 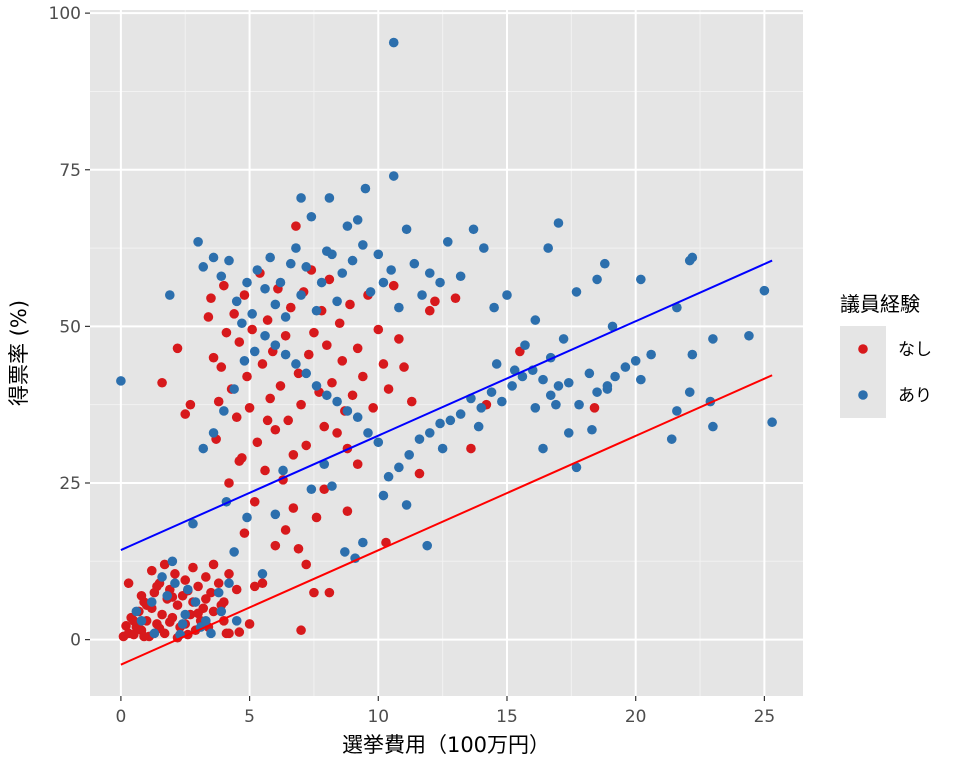 What do you see at coordinates (507, 717) in the screenshot?
I see `x-tick-label: 15` at bounding box center [507, 717].